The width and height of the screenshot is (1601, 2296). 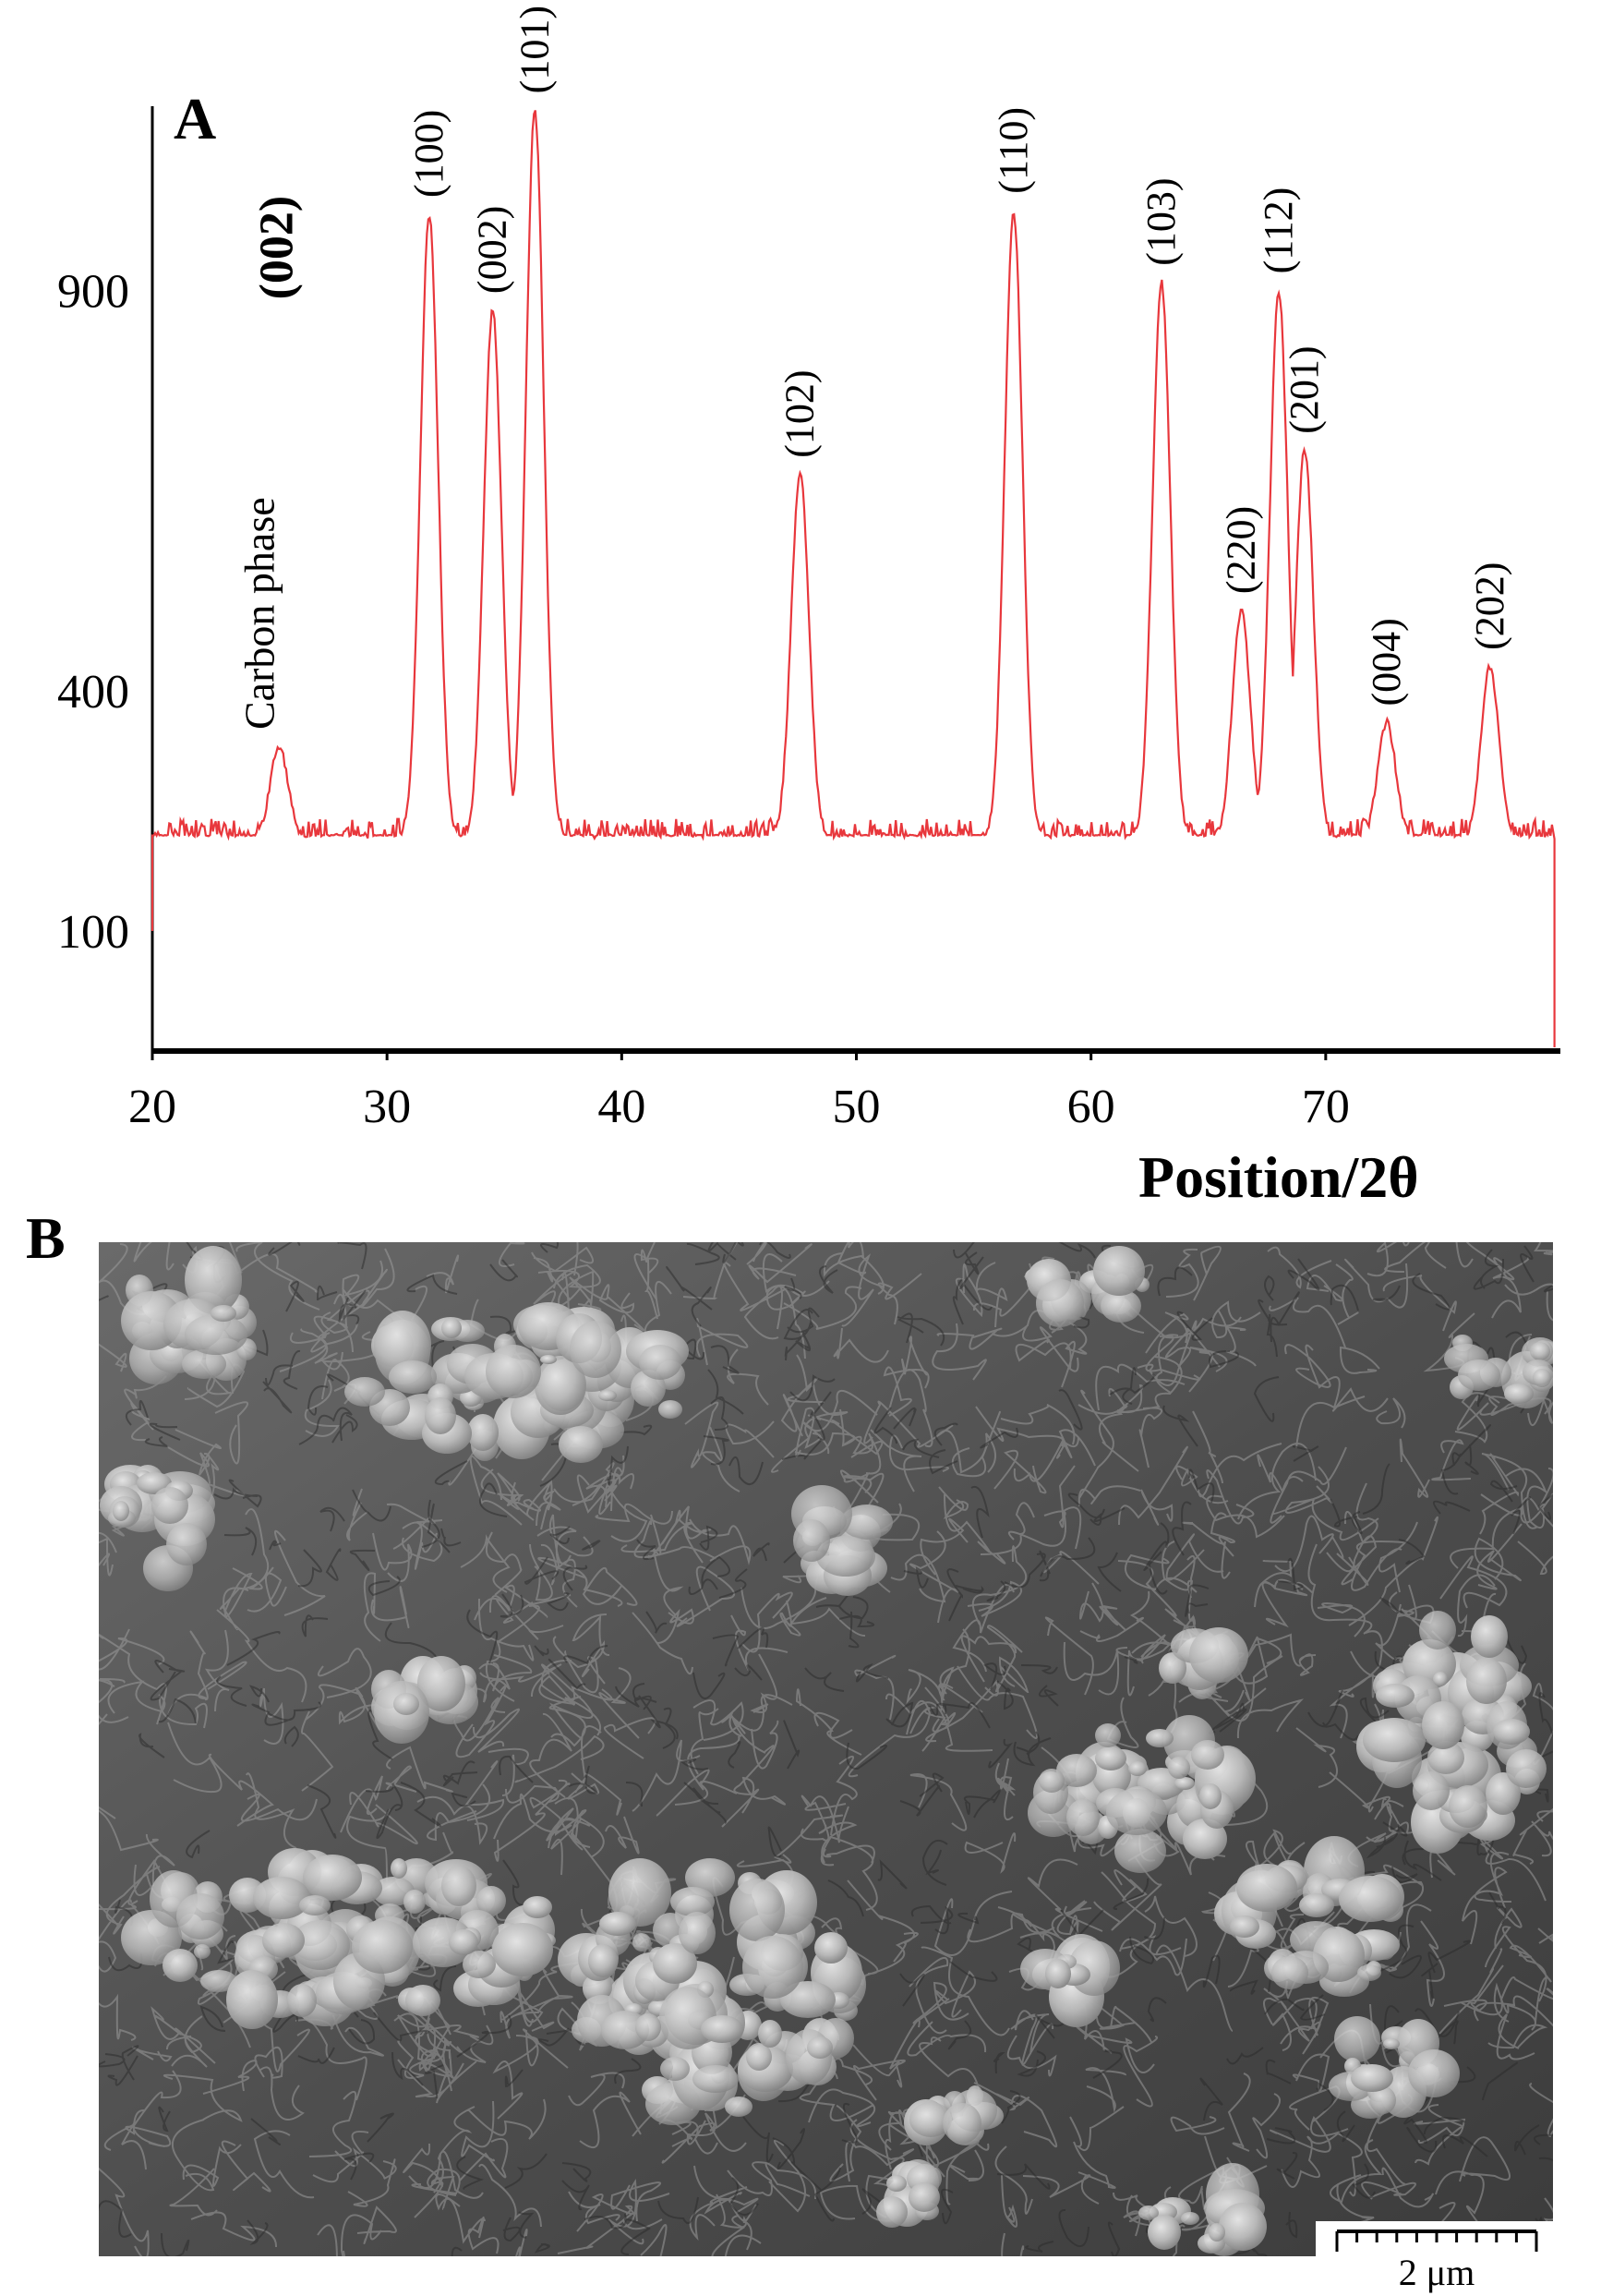 I want to click on chart-annotations: Carbon phase, so click(x=259, y=613).